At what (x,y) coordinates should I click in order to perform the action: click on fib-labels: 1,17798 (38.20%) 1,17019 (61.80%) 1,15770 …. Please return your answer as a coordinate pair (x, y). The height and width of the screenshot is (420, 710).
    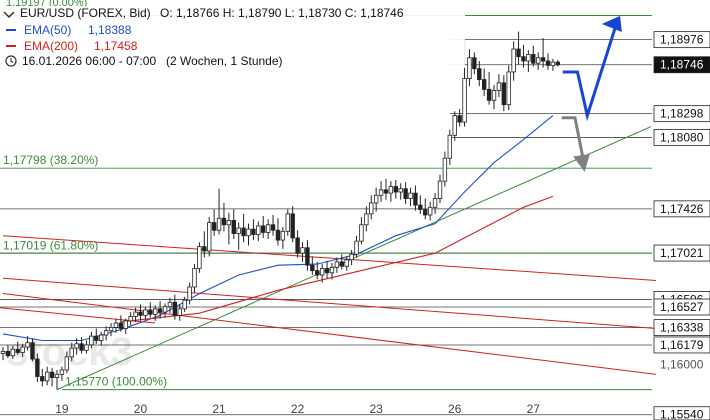
    Looking at the image, I should click on (85, 270).